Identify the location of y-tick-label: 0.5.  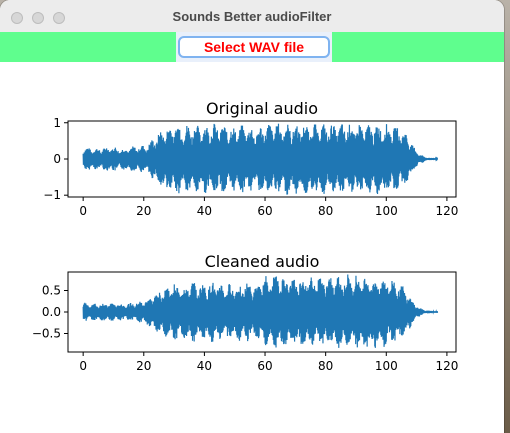
(51, 290).